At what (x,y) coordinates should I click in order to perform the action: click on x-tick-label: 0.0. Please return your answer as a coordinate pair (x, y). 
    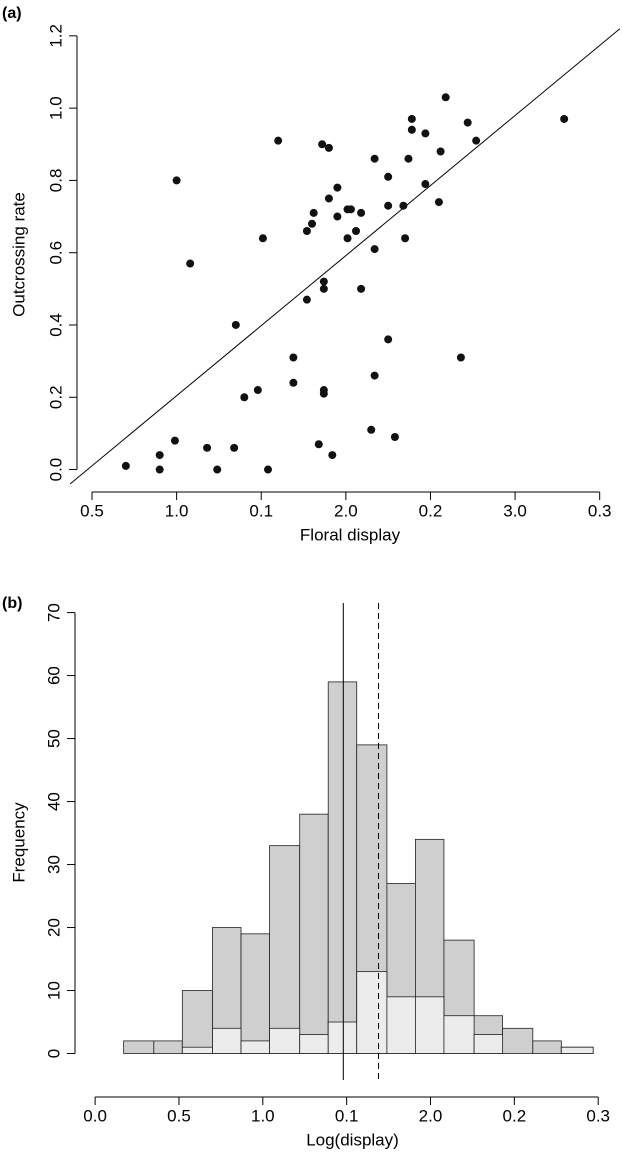
    Looking at the image, I should click on (95, 1115).